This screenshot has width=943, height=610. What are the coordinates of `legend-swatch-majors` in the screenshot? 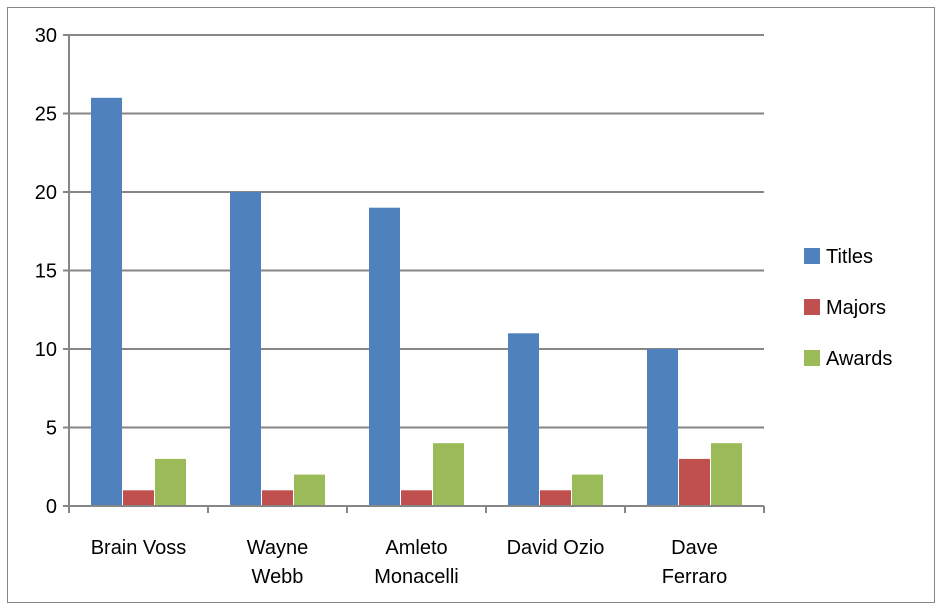 It's located at (812, 307).